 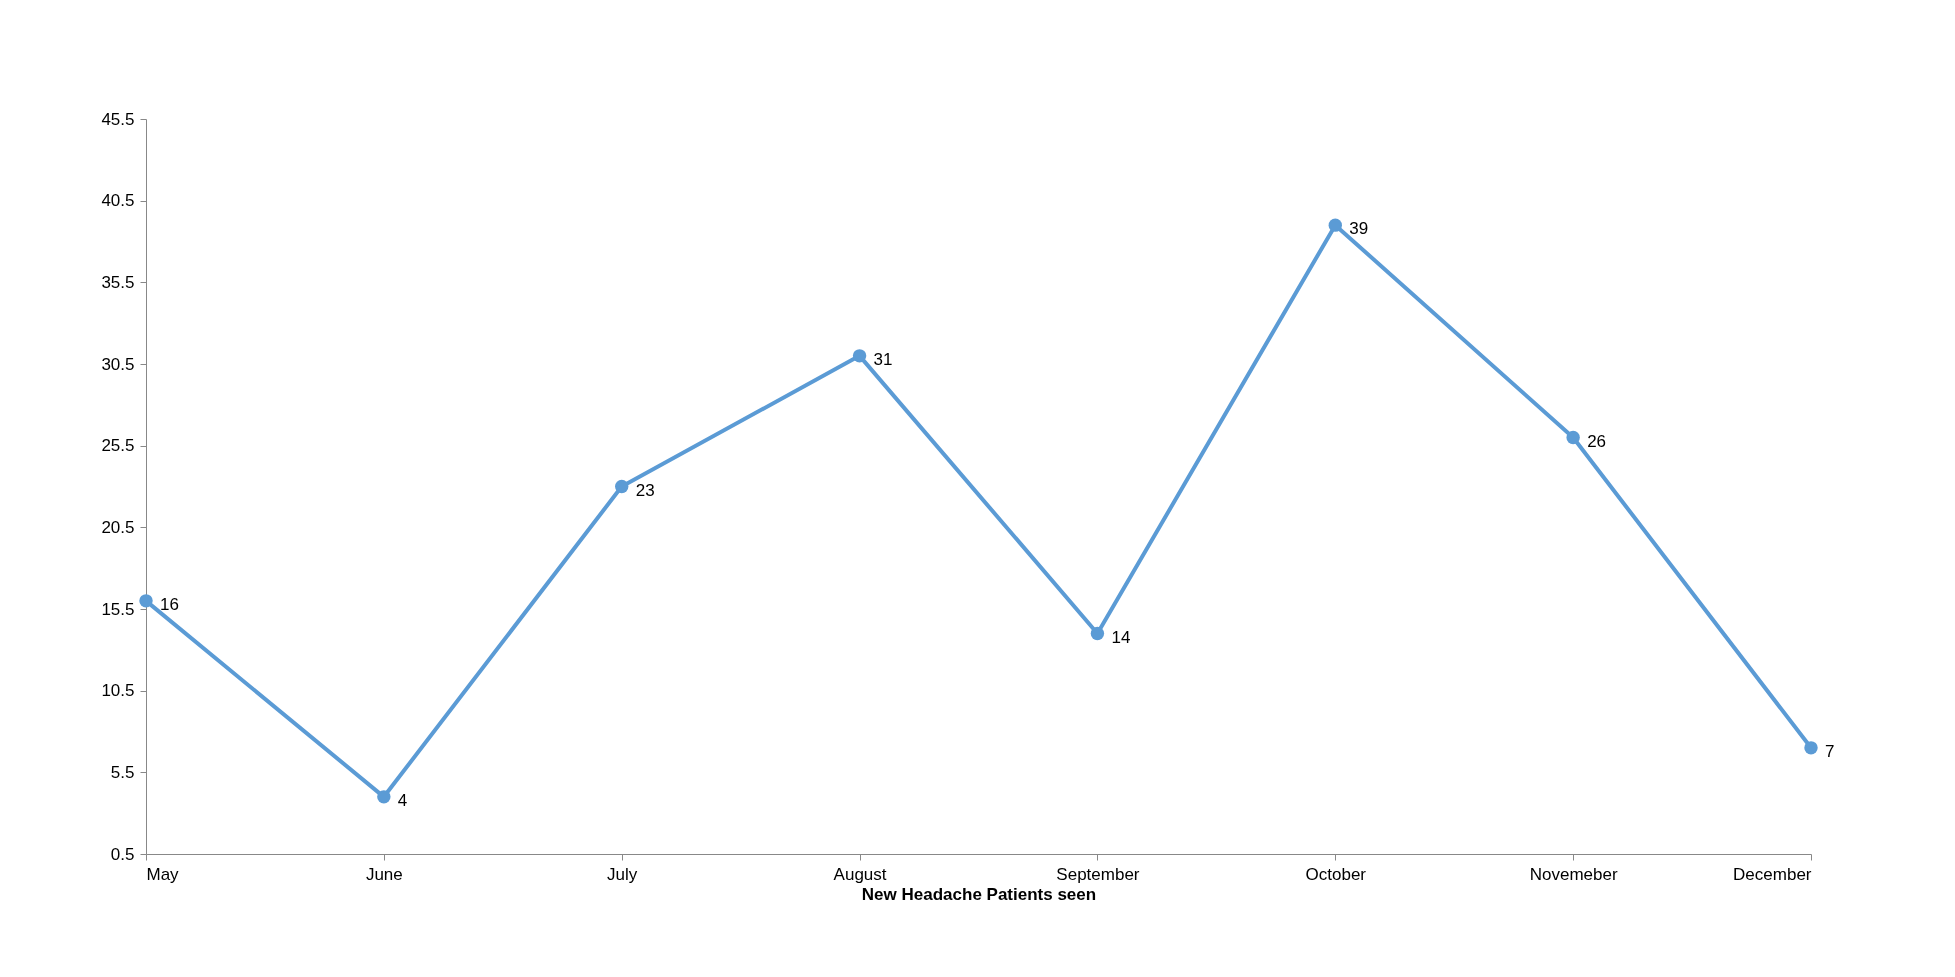 What do you see at coordinates (1336, 874) in the screenshot?
I see `x-tick-label: October` at bounding box center [1336, 874].